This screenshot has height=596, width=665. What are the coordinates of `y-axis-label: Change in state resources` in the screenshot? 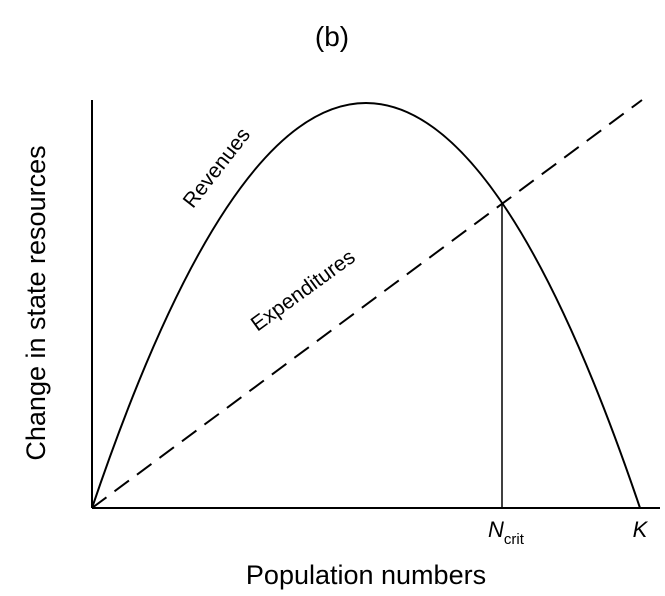 It's located at (36, 302).